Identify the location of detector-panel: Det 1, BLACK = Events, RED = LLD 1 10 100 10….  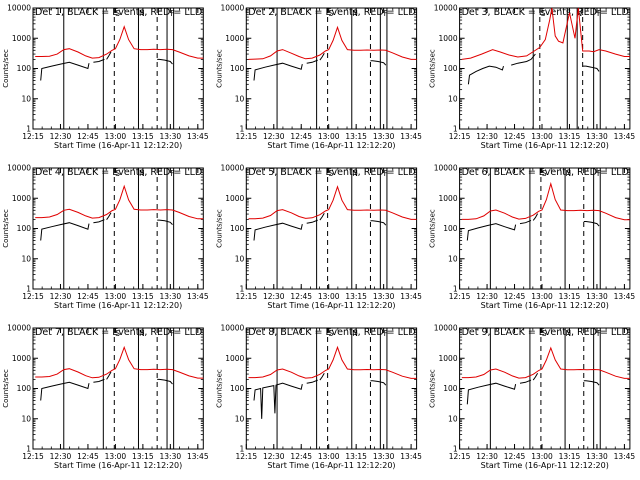
(105, 77).